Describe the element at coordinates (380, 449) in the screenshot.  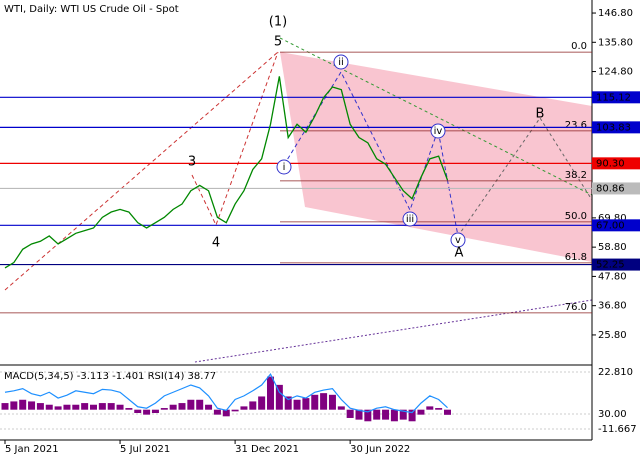
I see `x-tick-label: 30 Jun 2022` at that location.